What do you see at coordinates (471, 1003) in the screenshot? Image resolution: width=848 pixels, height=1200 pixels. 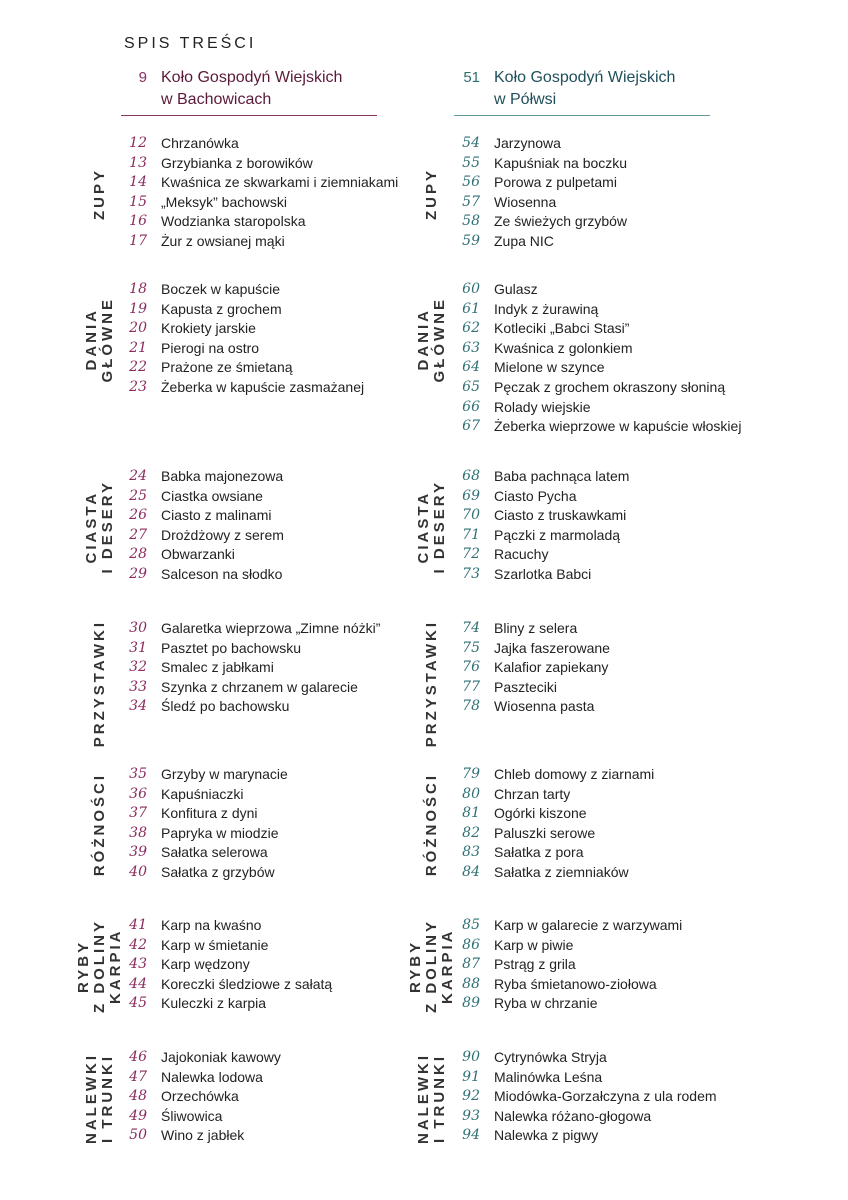 I see `entry-page-number: 89` at bounding box center [471, 1003].